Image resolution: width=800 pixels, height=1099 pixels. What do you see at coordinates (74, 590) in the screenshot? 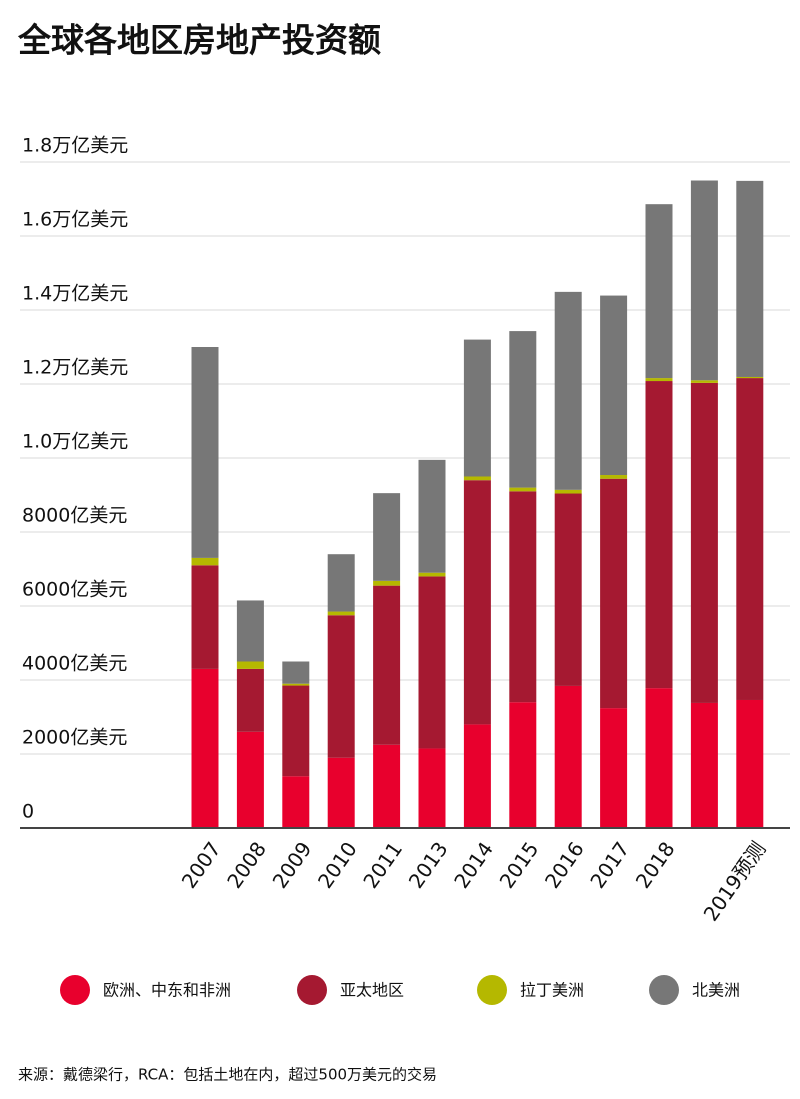
I see `y-tick-label: 6000亿美元` at bounding box center [74, 590].